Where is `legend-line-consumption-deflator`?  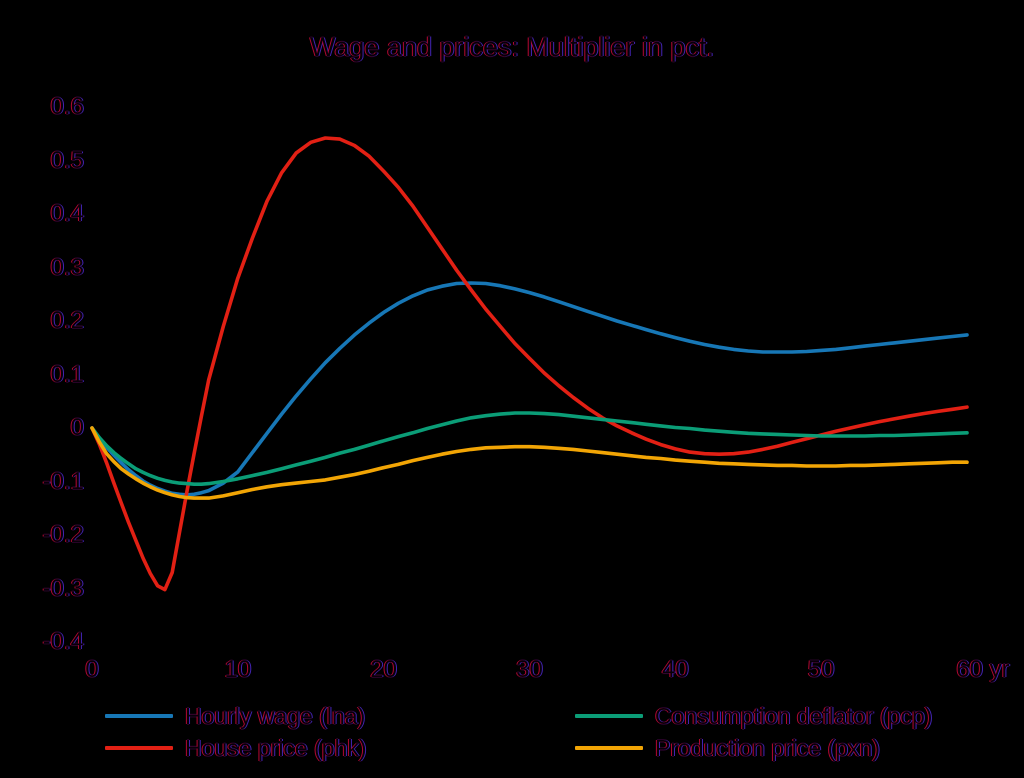 legend-line-consumption-deflator is located at coordinates (609, 716).